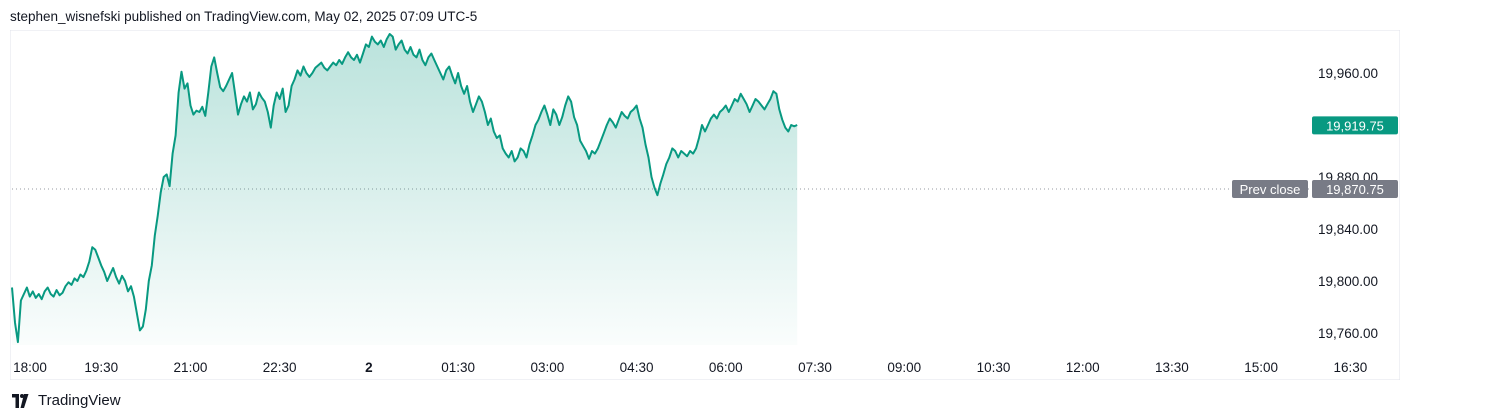  I want to click on y-tick-label: 19,760.00, so click(1348, 333).